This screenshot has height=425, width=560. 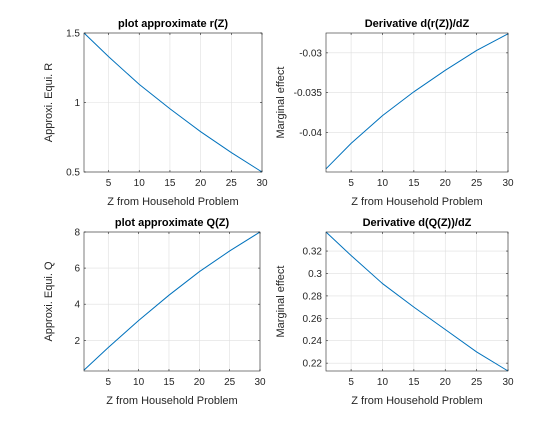 I want to click on x-tick-label-q-1: 10, so click(x=139, y=382).